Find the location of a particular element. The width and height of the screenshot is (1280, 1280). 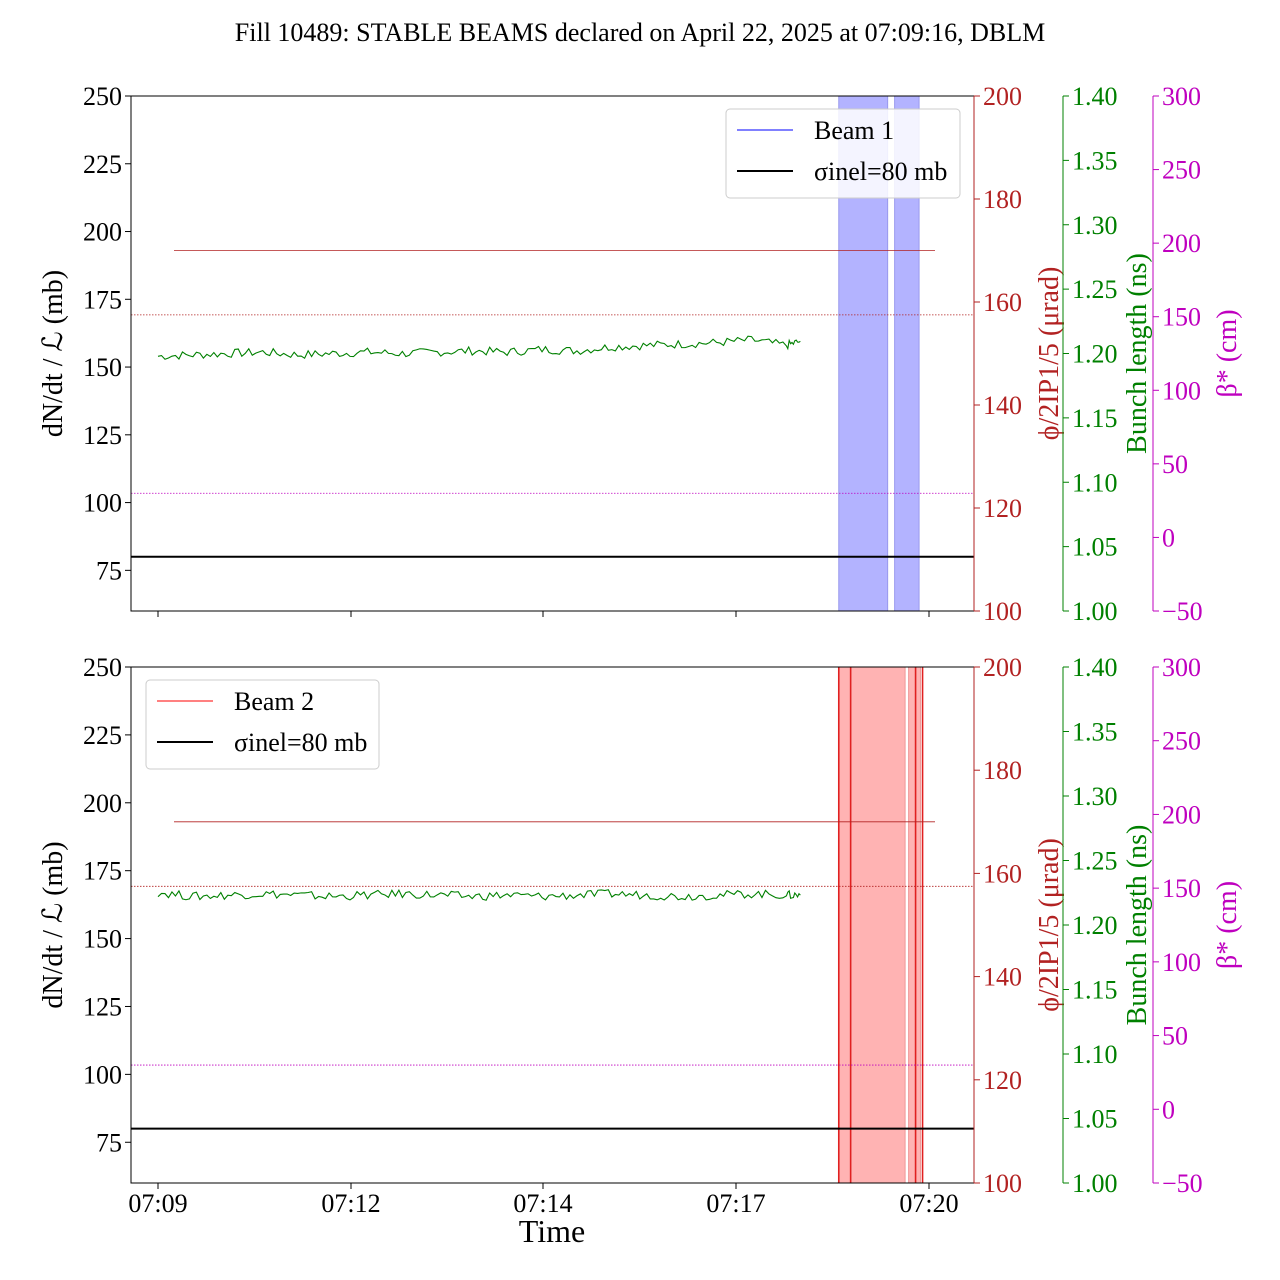

x-axis-tick-label: 07:14 is located at coordinates (542, 1203).